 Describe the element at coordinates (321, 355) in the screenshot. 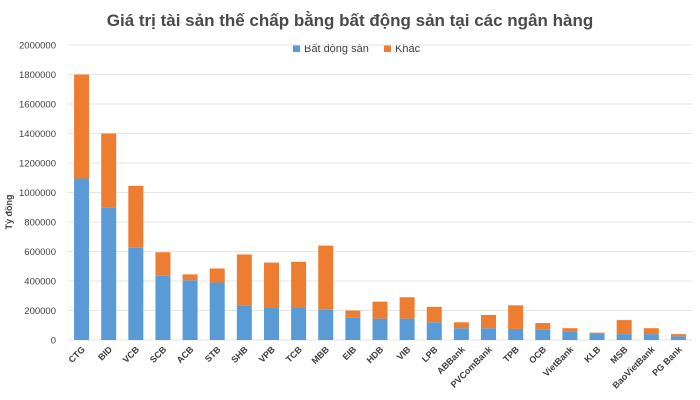

I see `x-tick-label: MBB` at that location.